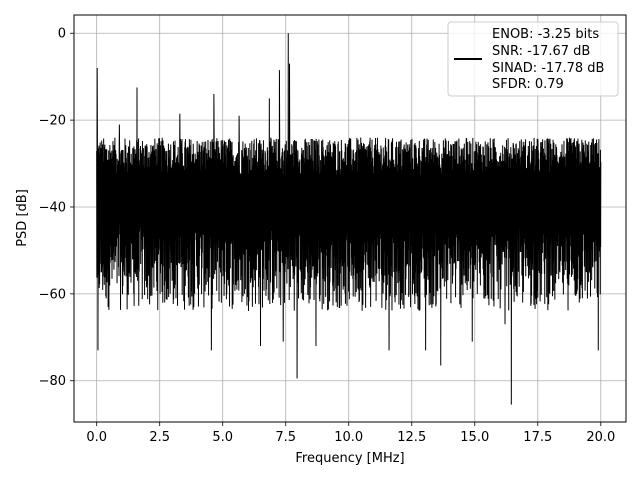 The height and width of the screenshot is (480, 640). I want to click on x-tick-label: 7.5, so click(285, 437).